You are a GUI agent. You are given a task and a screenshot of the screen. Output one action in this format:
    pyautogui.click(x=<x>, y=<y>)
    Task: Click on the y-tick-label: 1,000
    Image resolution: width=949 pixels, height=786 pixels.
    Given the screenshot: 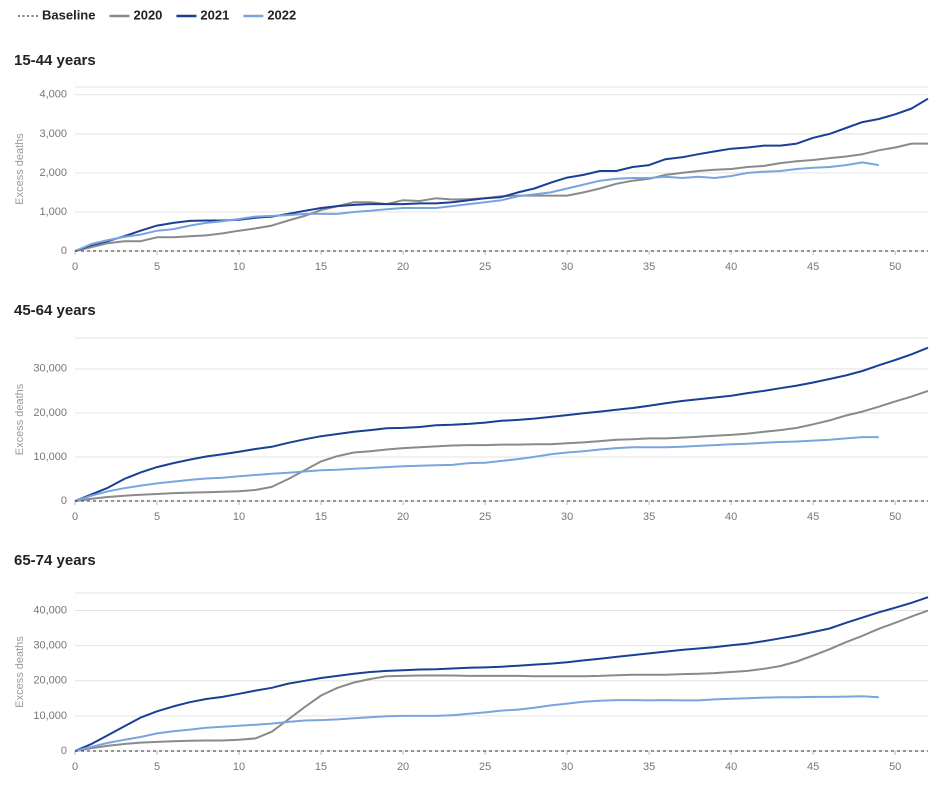 What is the action you would take?
    pyautogui.click(x=53, y=212)
    